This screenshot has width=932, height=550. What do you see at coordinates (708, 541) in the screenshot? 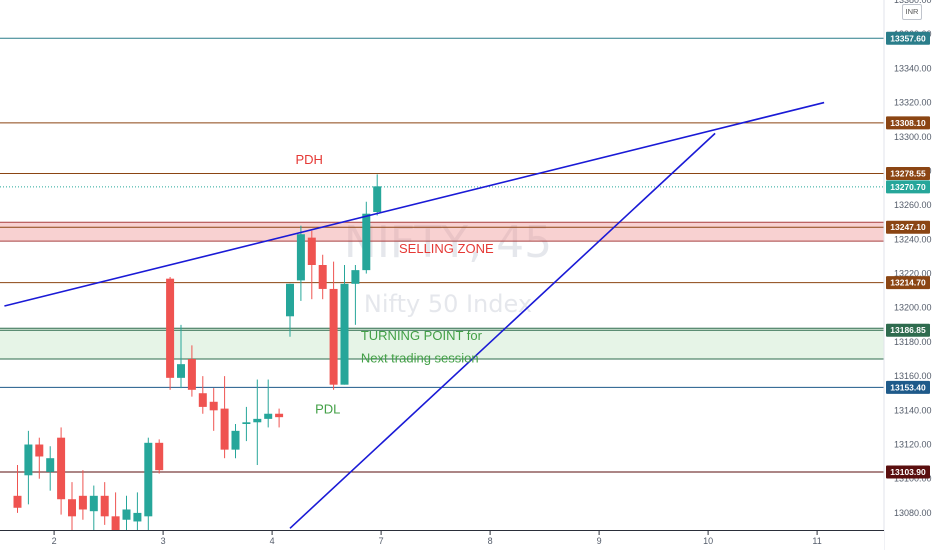
I see `time-tick-label: 10` at bounding box center [708, 541].